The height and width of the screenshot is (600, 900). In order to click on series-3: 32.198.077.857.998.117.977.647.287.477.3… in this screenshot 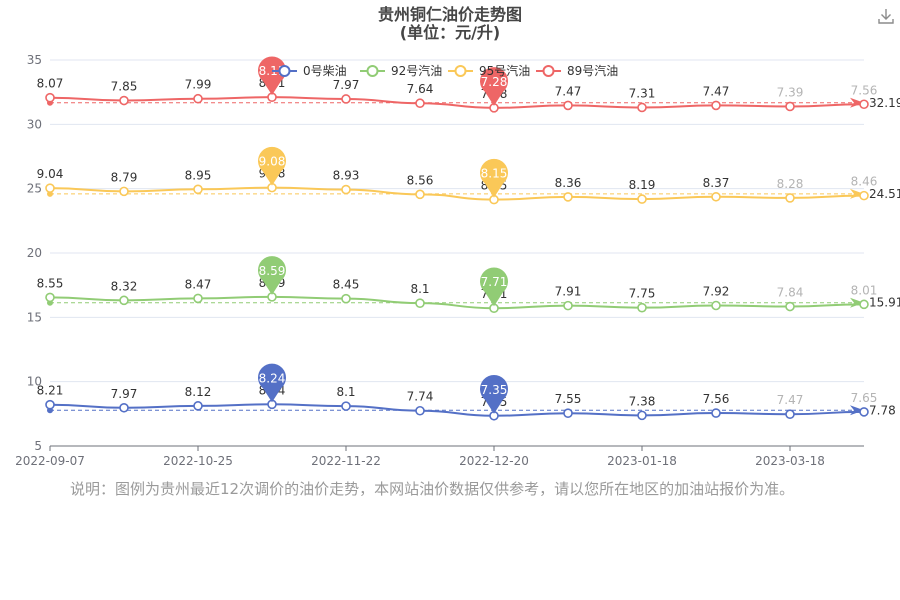, I will do `click(468, 84)`.